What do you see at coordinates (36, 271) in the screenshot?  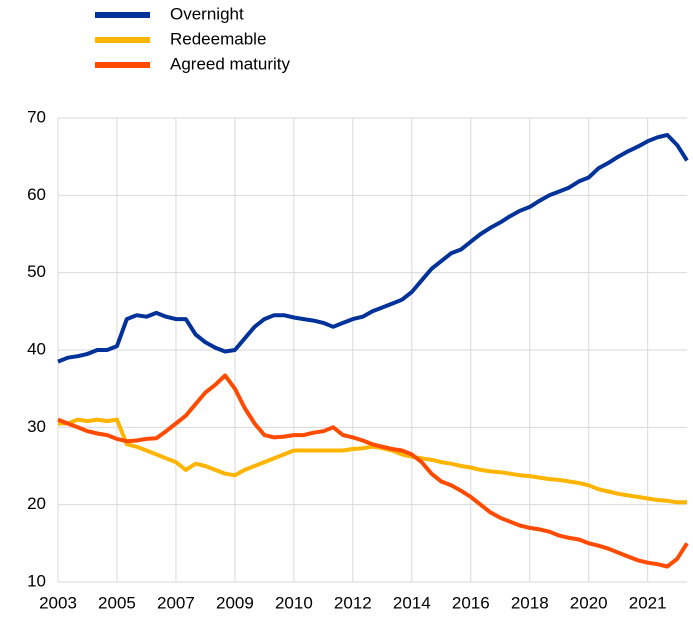 I see `y-tick-label: 50` at bounding box center [36, 271].